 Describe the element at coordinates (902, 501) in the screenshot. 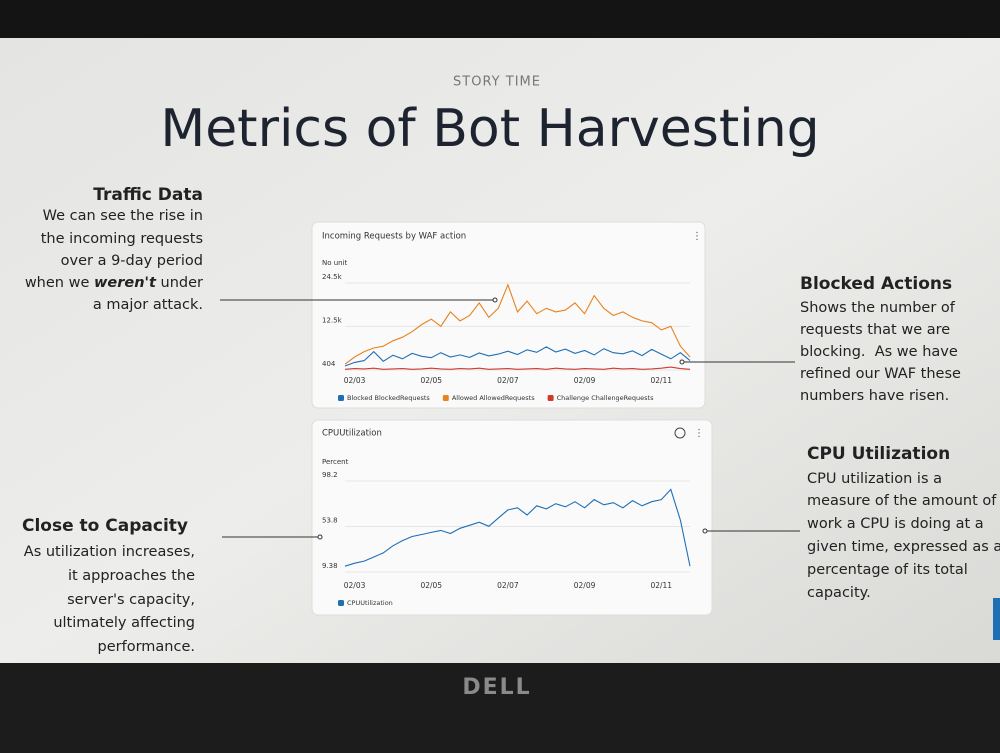

I see `text-line: measure of the amount of` at that location.